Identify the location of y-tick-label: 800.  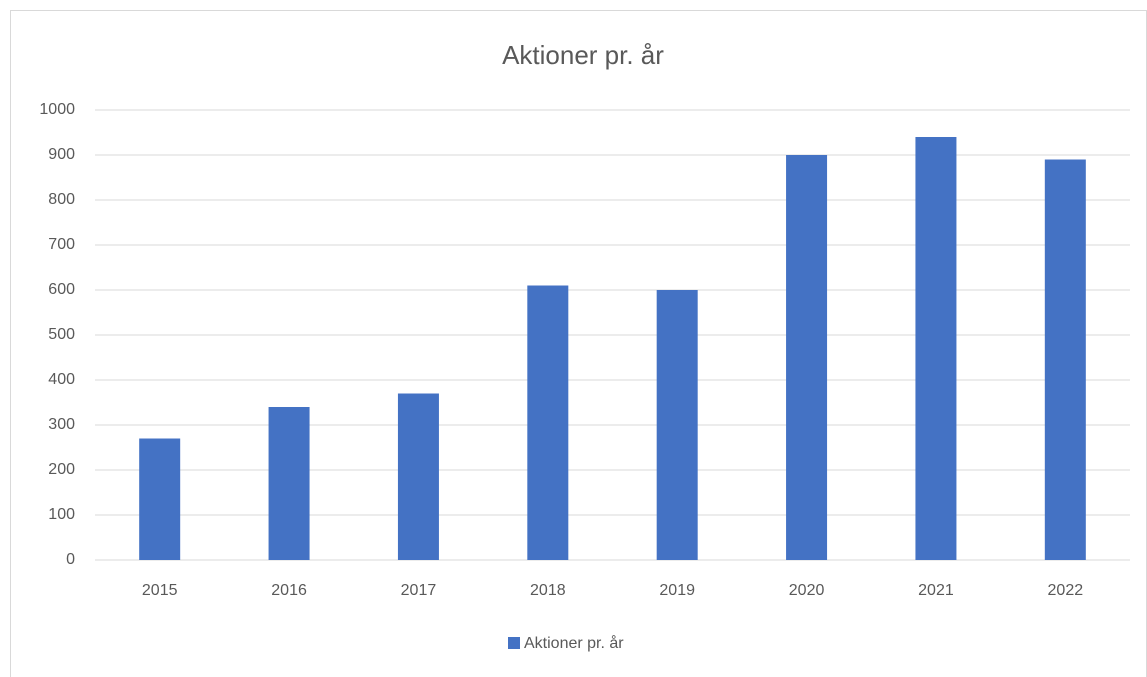
(61, 199).